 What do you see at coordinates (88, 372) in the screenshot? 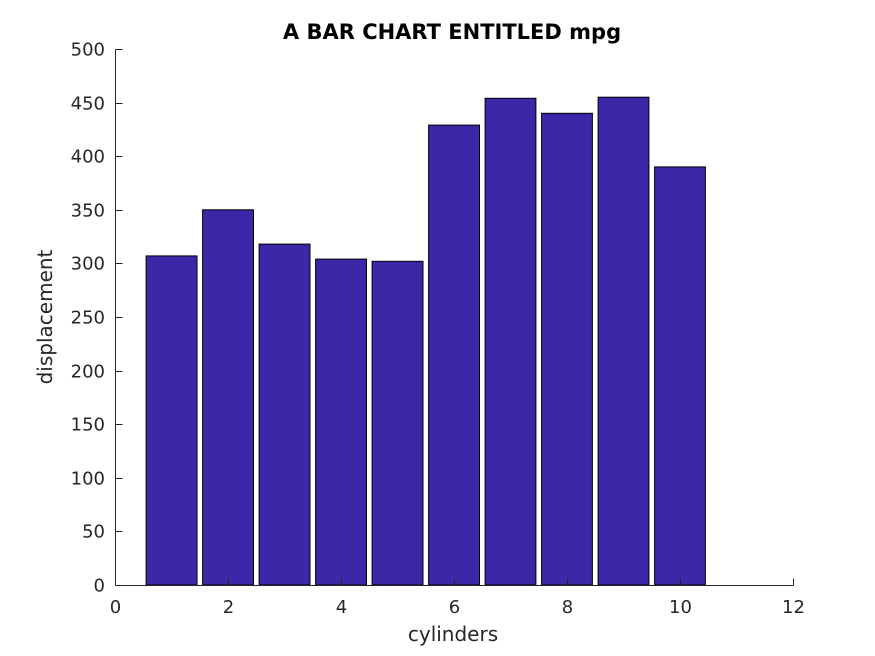
I see `y-tick-label-200: 200` at bounding box center [88, 372].